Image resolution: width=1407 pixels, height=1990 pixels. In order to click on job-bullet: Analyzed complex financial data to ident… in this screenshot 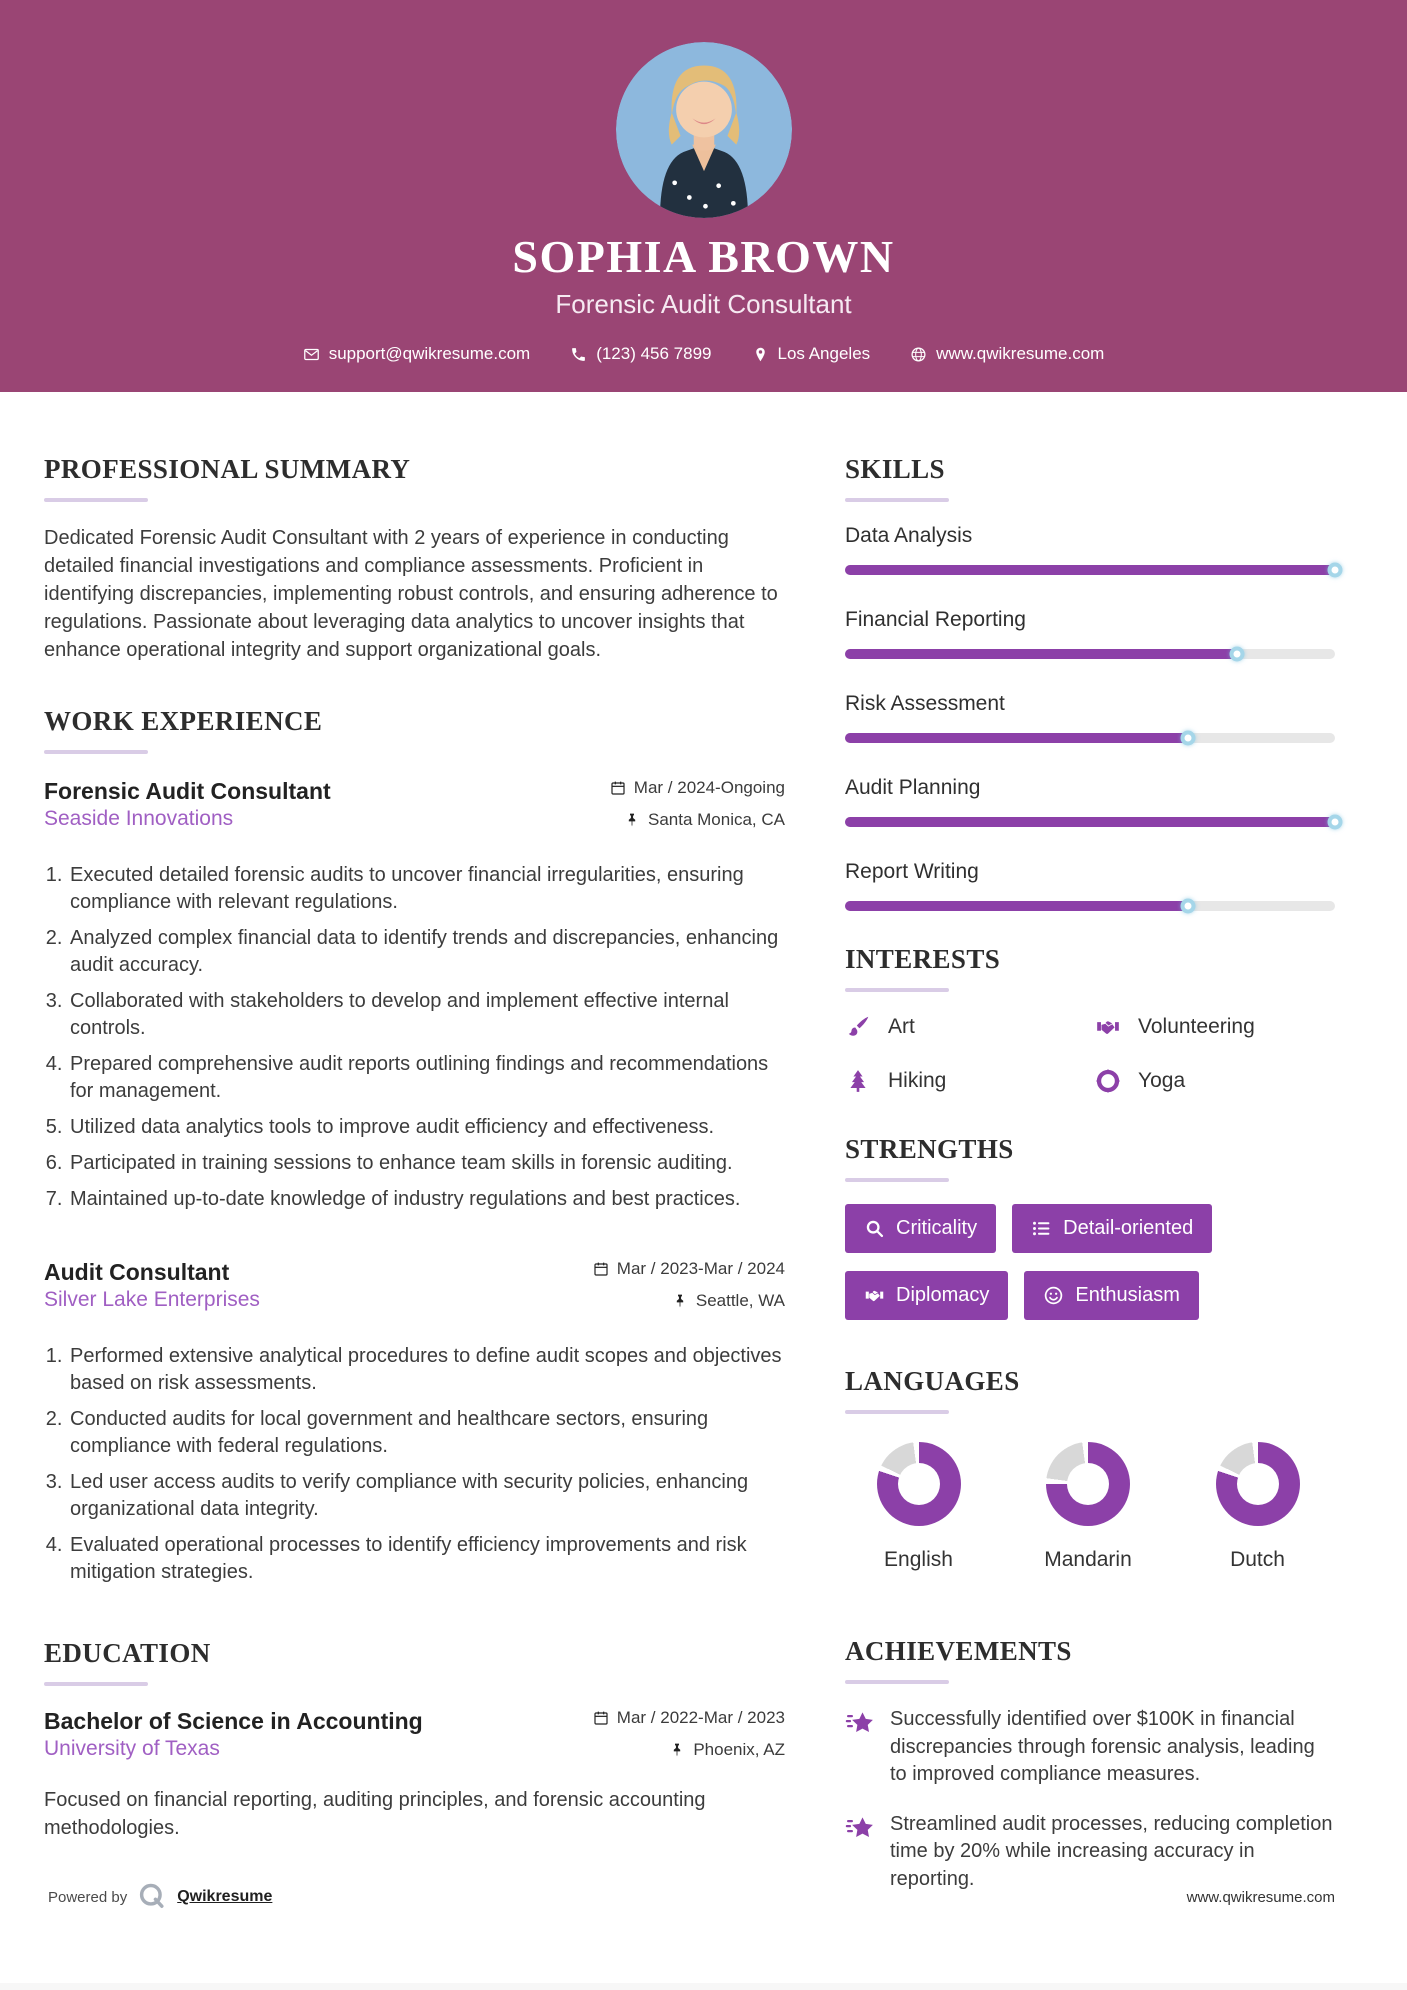, I will do `click(426, 952)`.